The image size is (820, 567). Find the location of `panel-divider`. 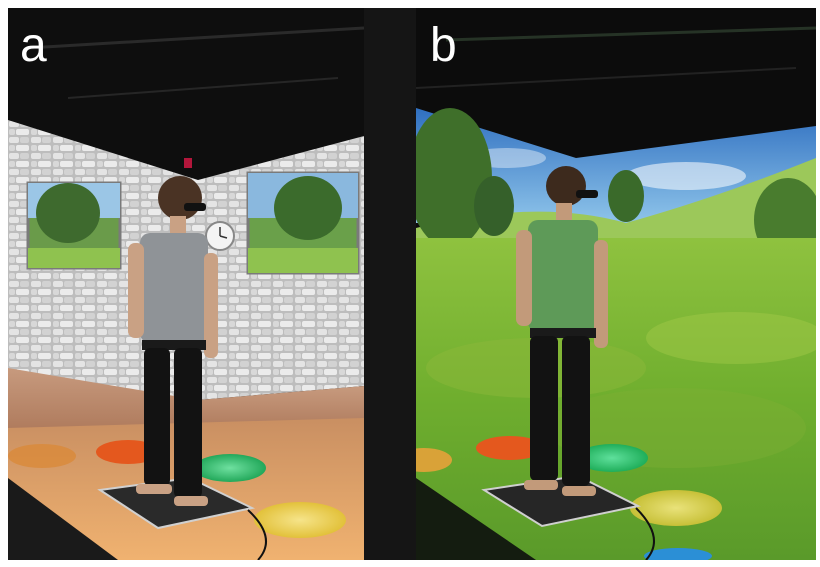

panel-divider is located at coordinates (390, 284).